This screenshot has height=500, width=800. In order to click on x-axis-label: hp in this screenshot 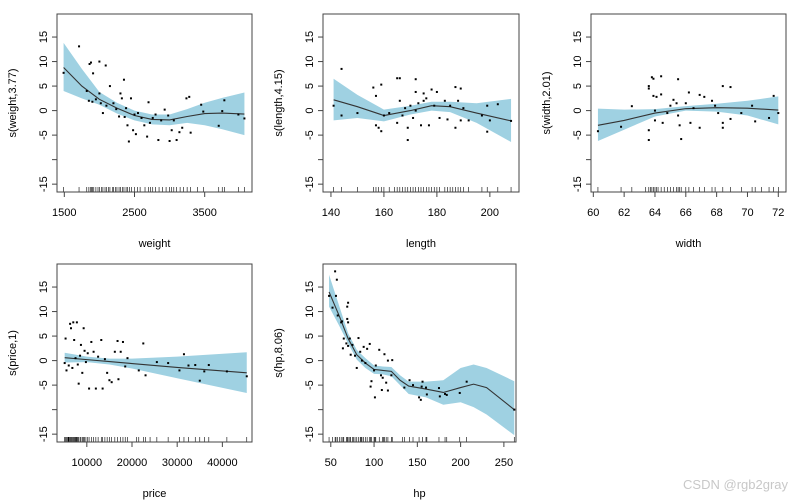, I will do `click(419, 494)`.